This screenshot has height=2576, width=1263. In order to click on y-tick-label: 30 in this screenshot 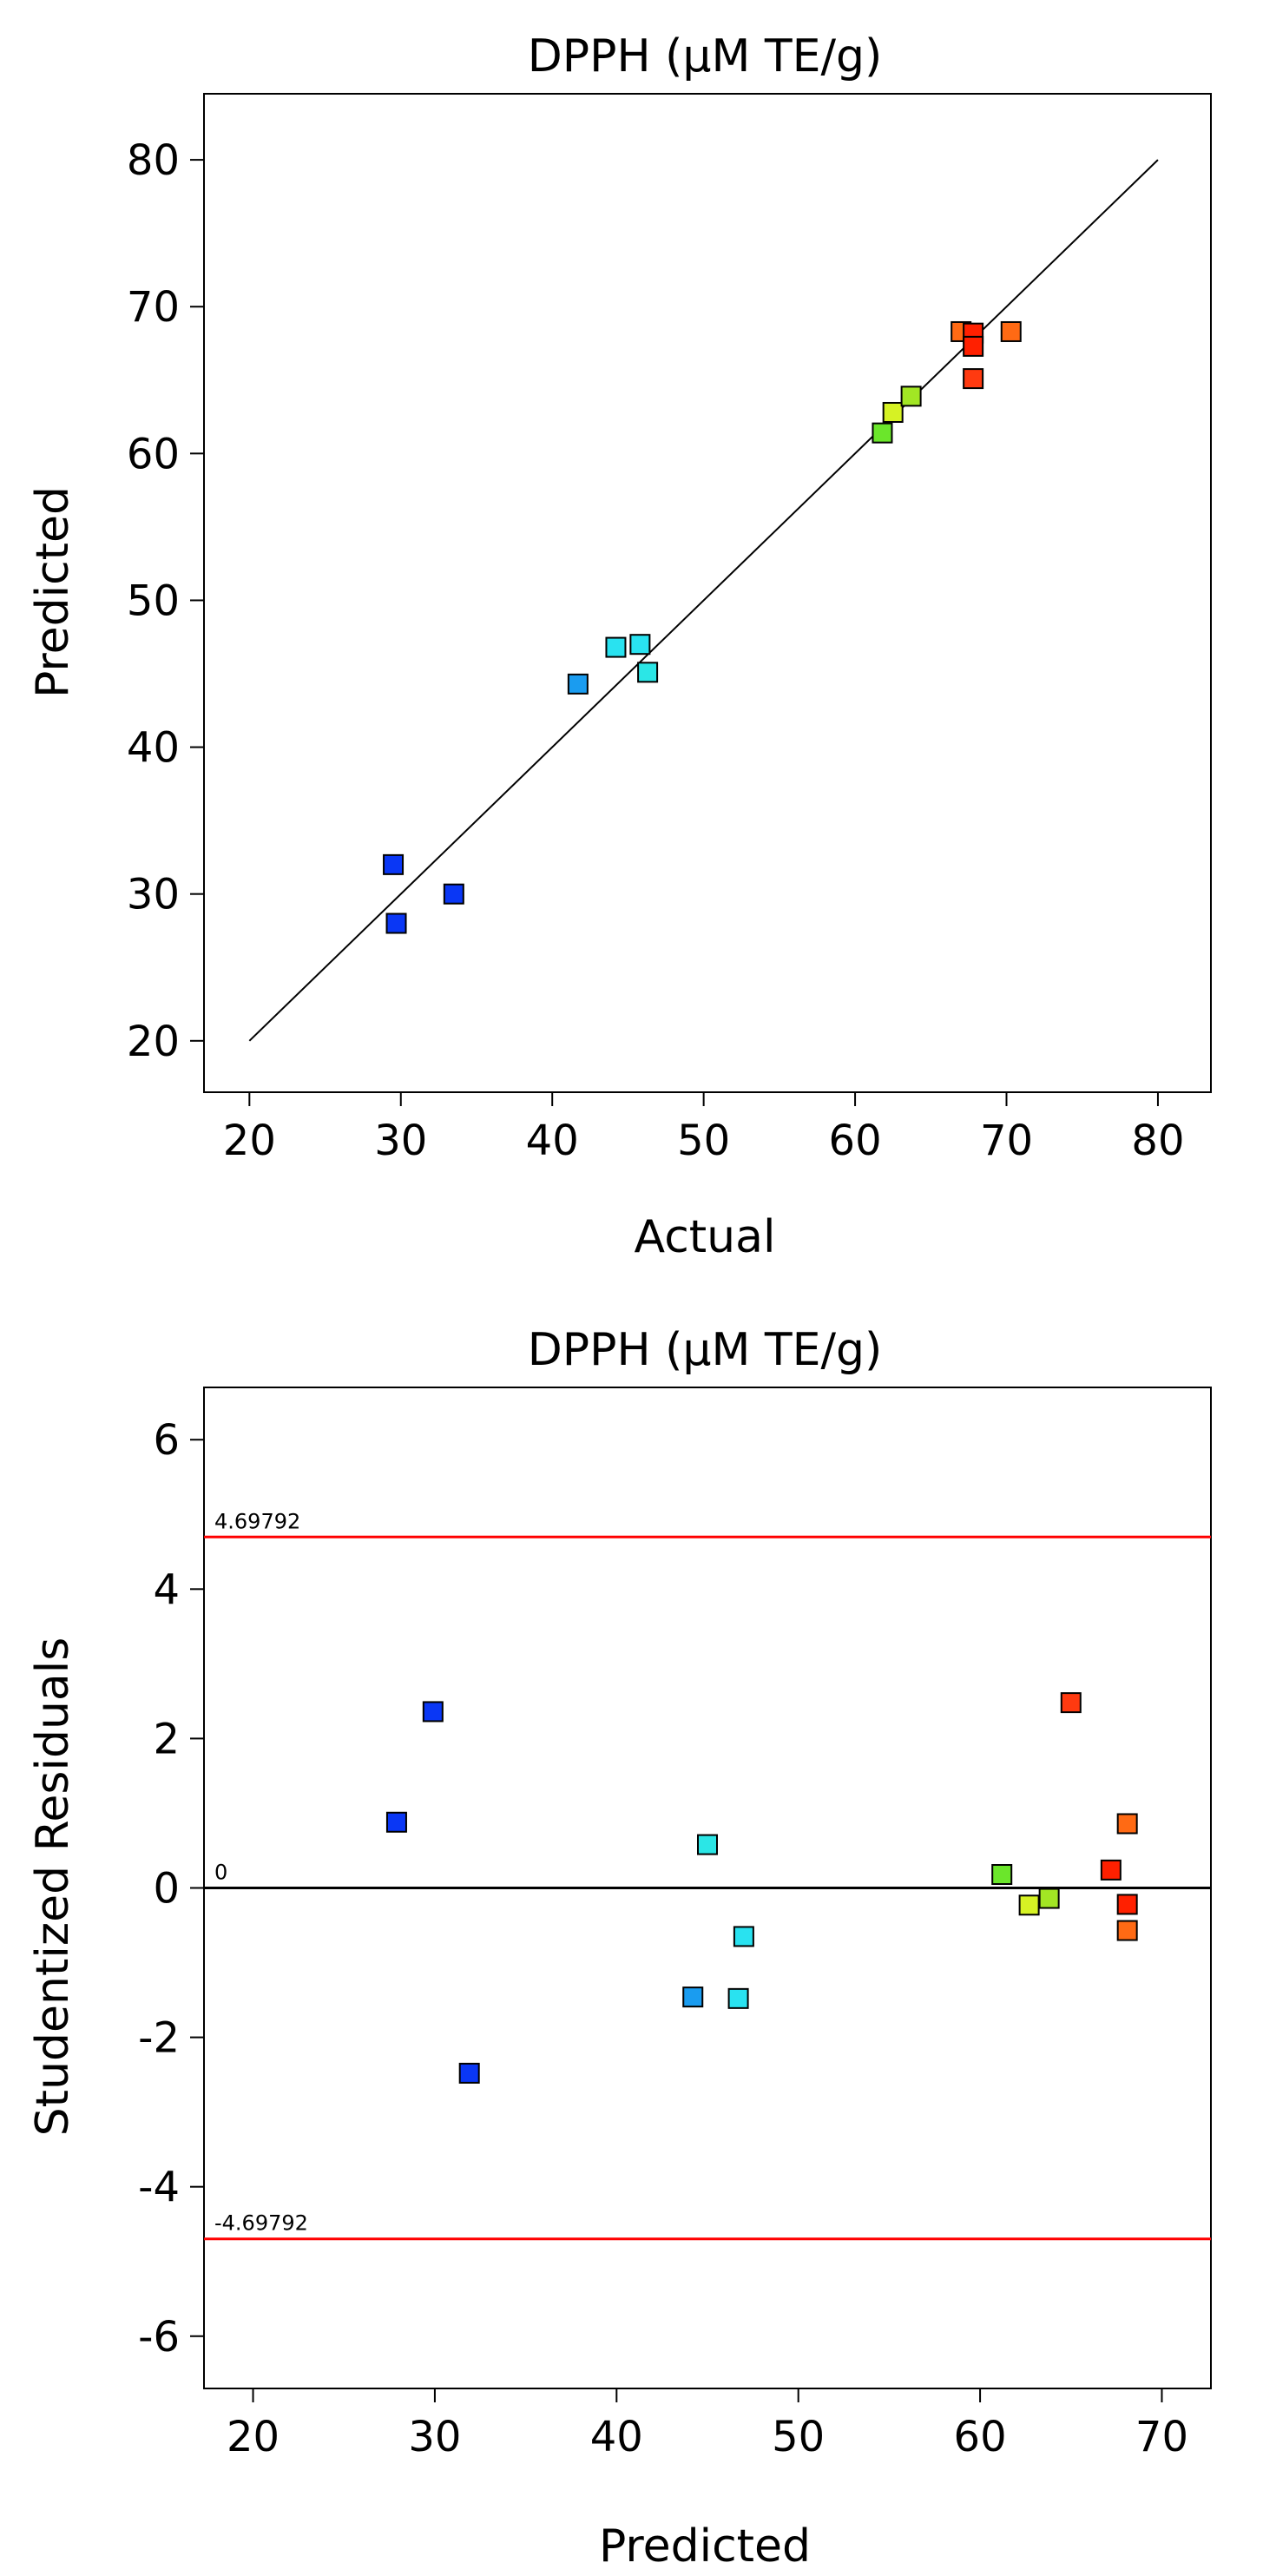, I will do `click(154, 895)`.